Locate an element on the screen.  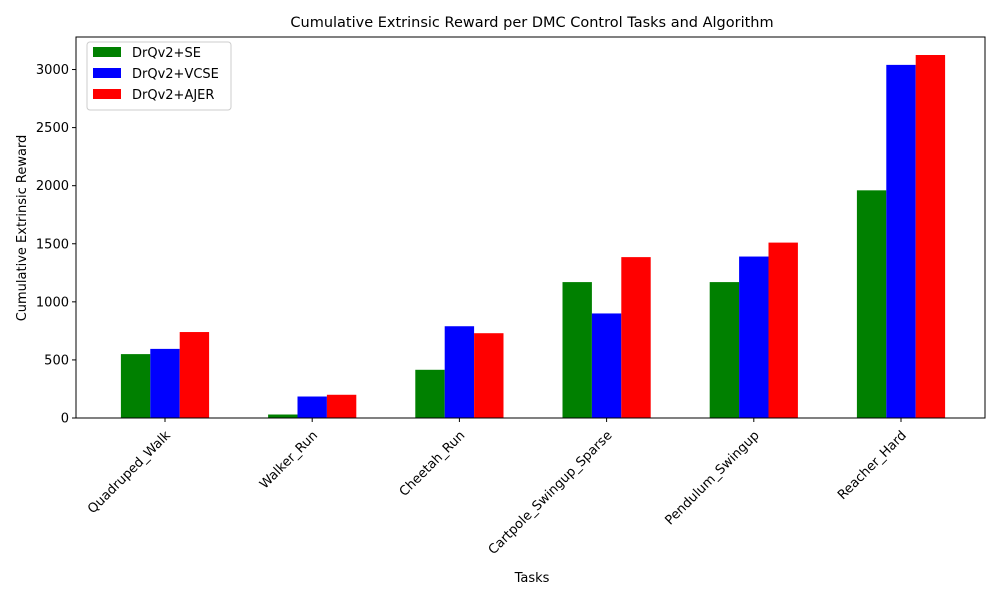
bar-drqv2-ajer-walker_run is located at coordinates (341, 406).